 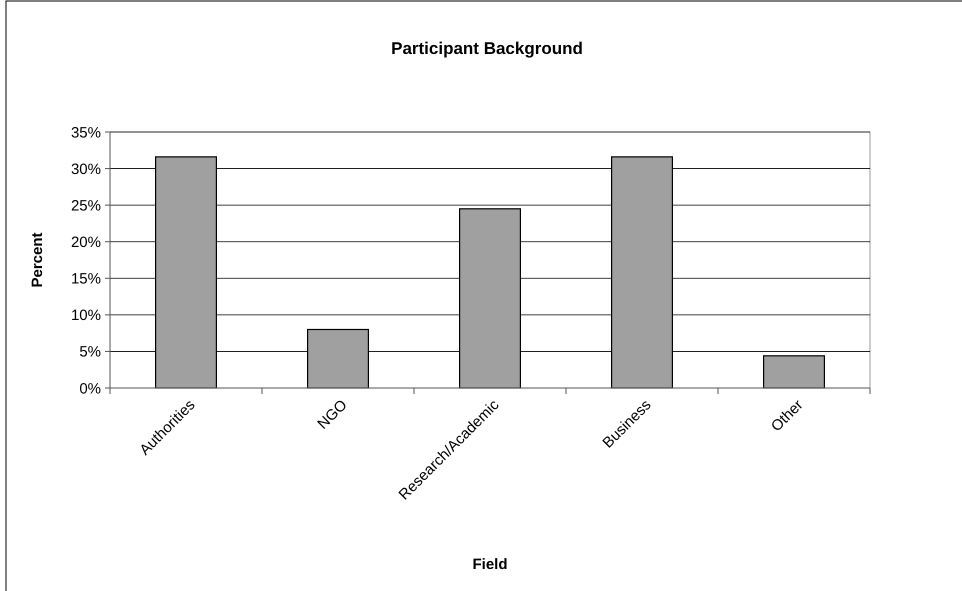 I want to click on y-tick-label: 0%, so click(x=90, y=389).